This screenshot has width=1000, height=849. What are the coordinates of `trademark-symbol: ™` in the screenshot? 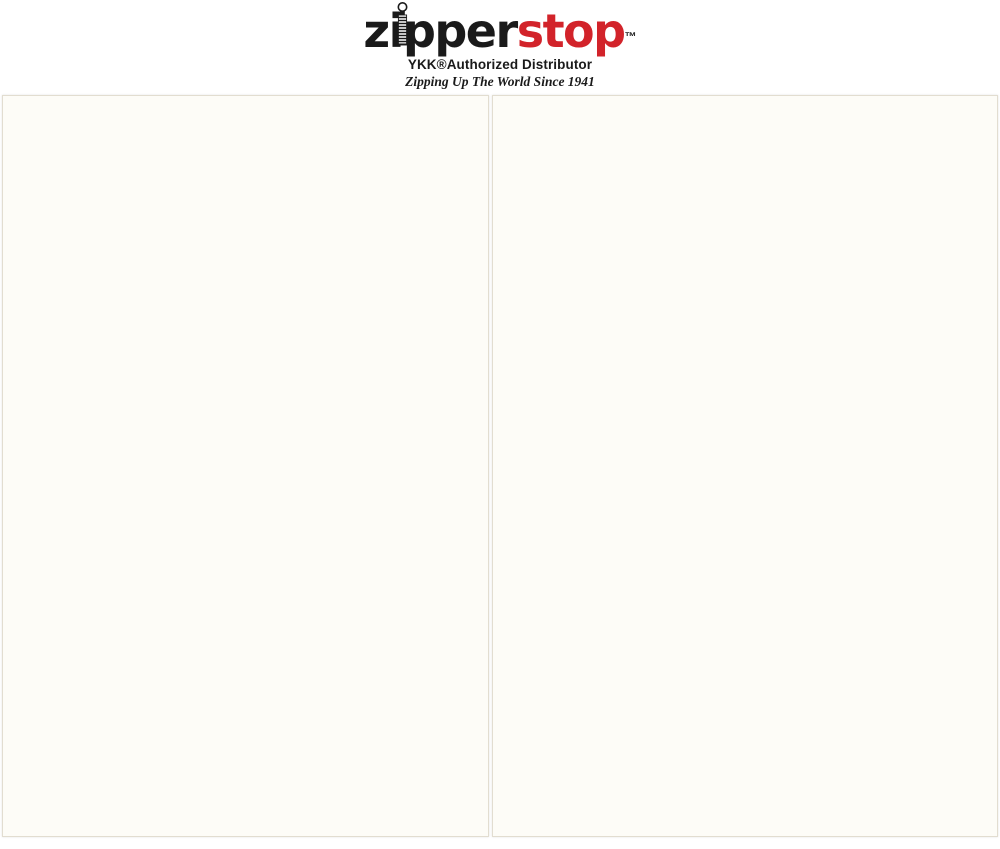 It's located at (630, 36).